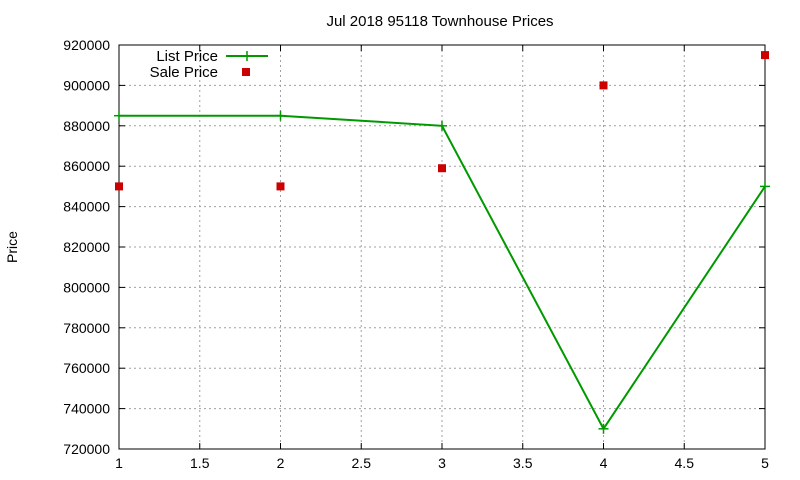 This screenshot has width=800, height=480. What do you see at coordinates (86, 328) in the screenshot?
I see `y-tick-label: 780000` at bounding box center [86, 328].